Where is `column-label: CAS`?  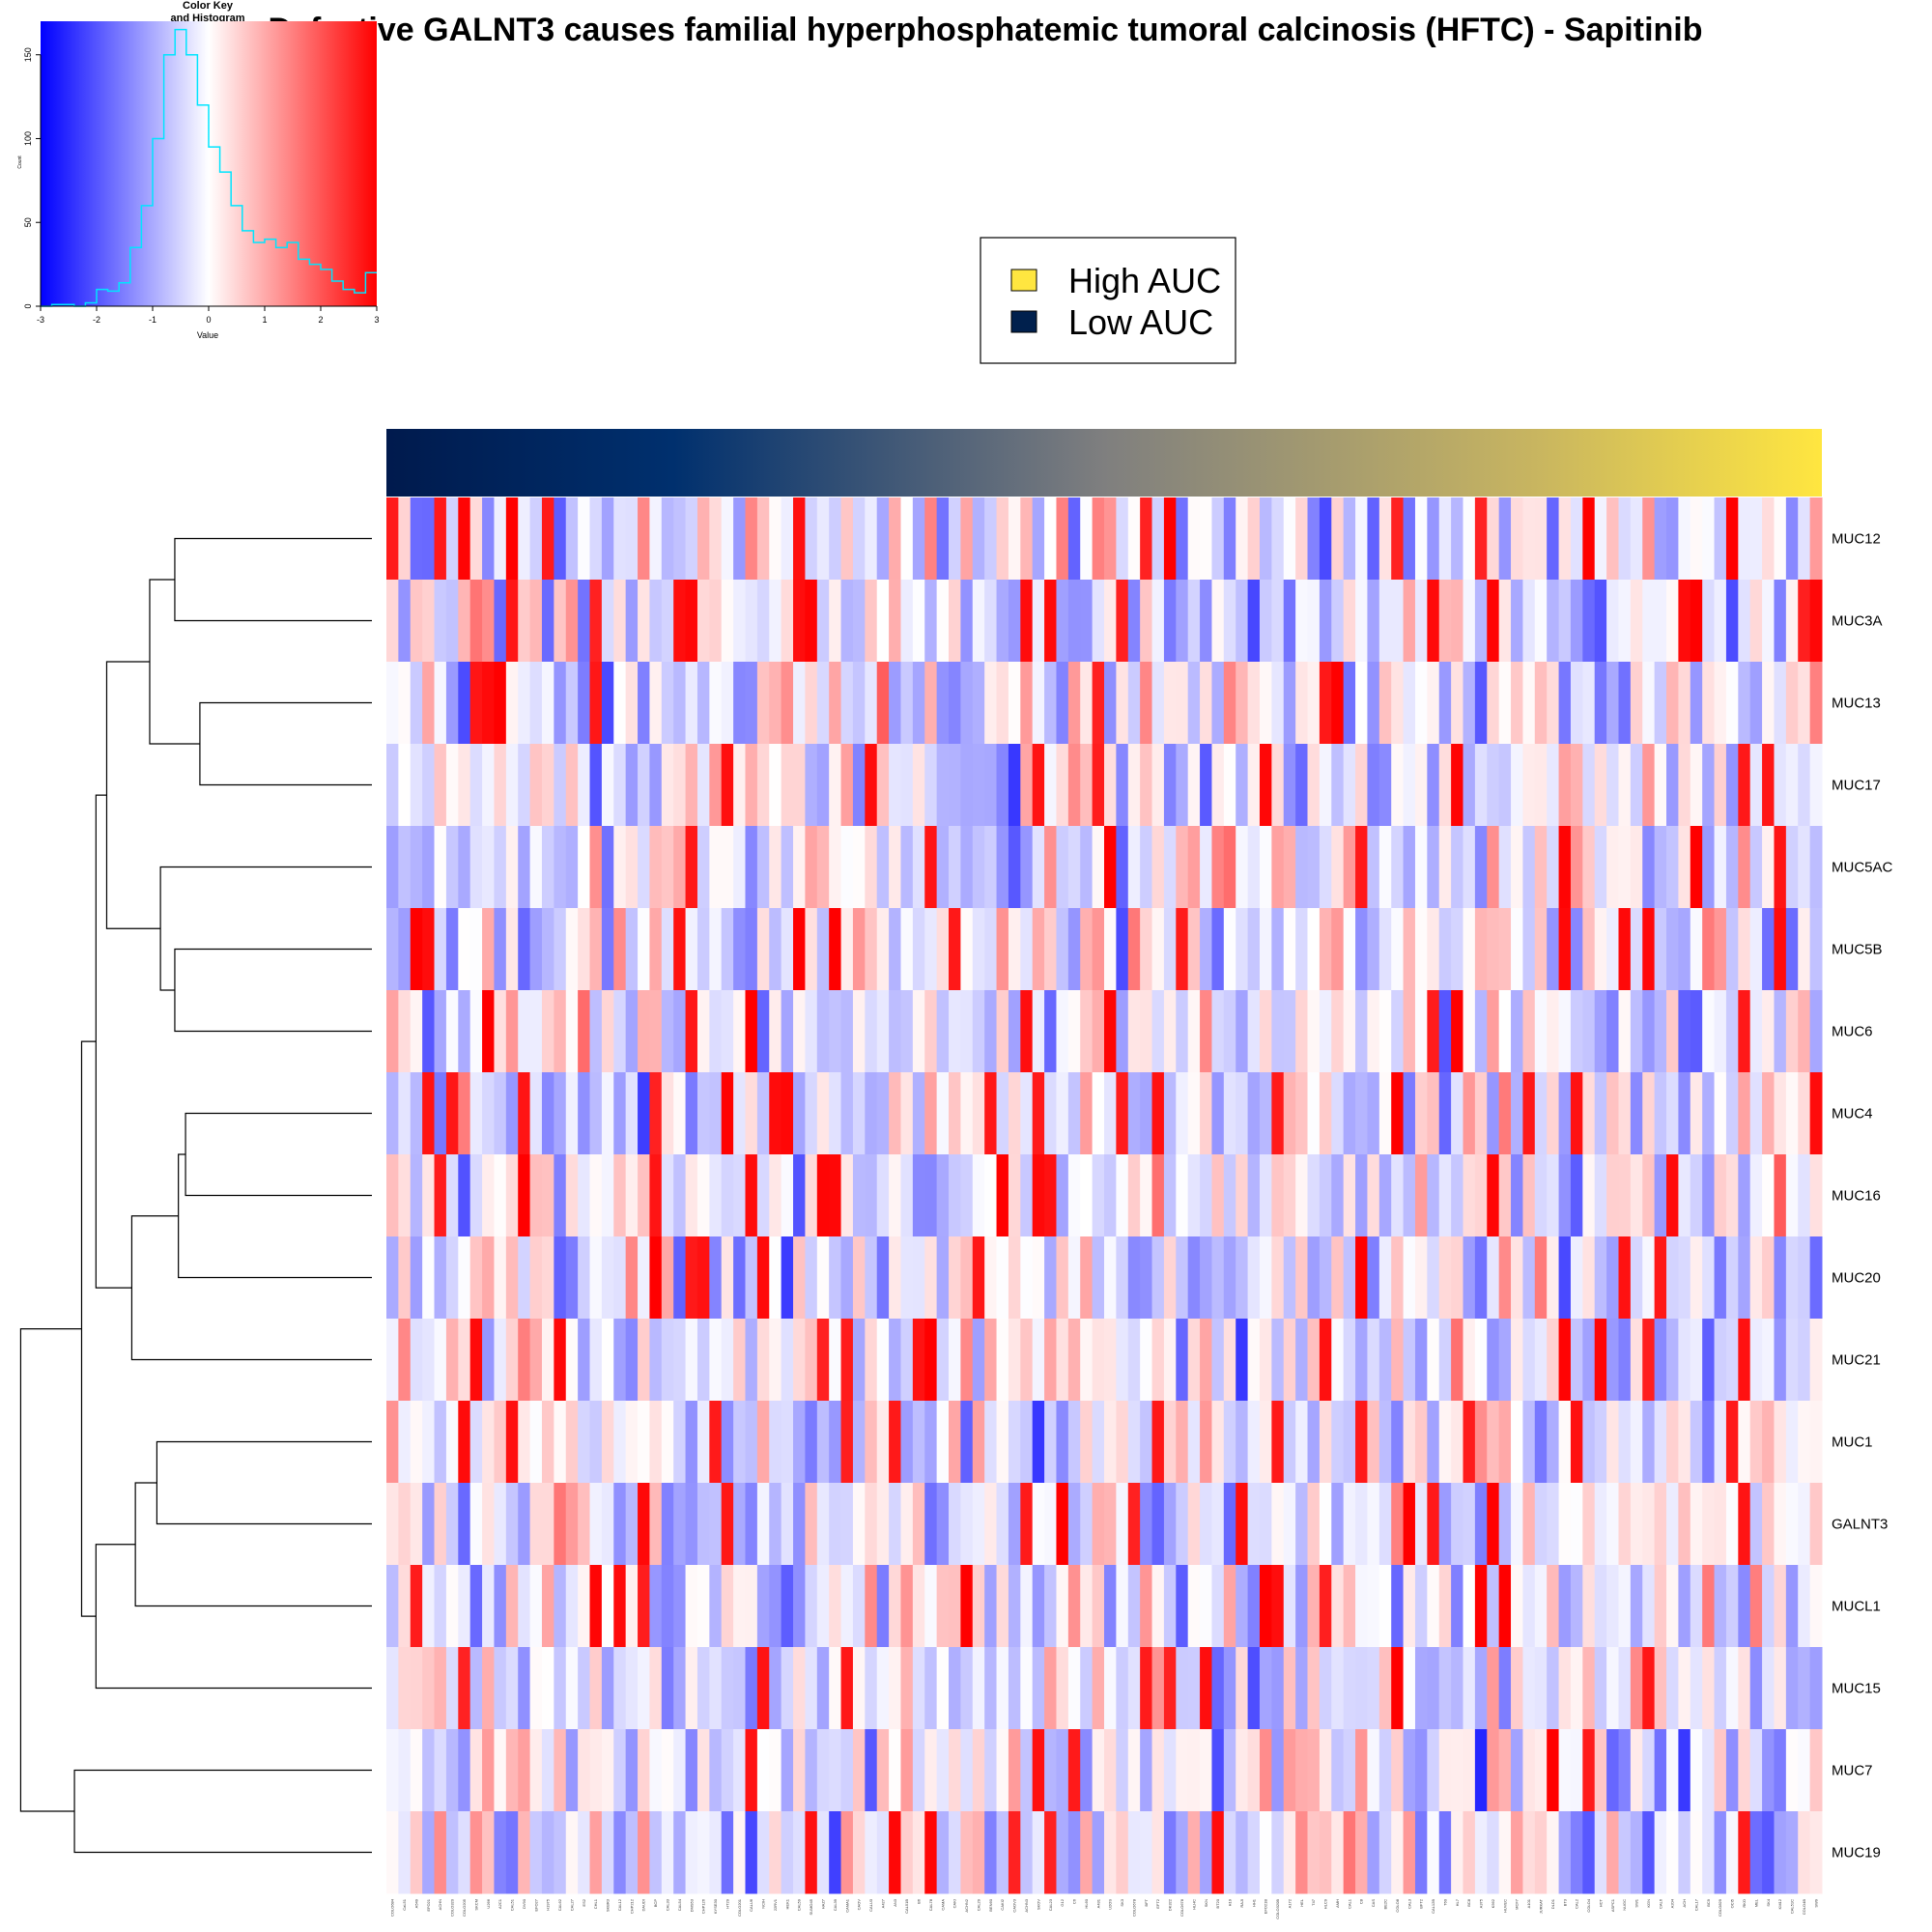 column-label: CAS is located at coordinates (1373, 1903).